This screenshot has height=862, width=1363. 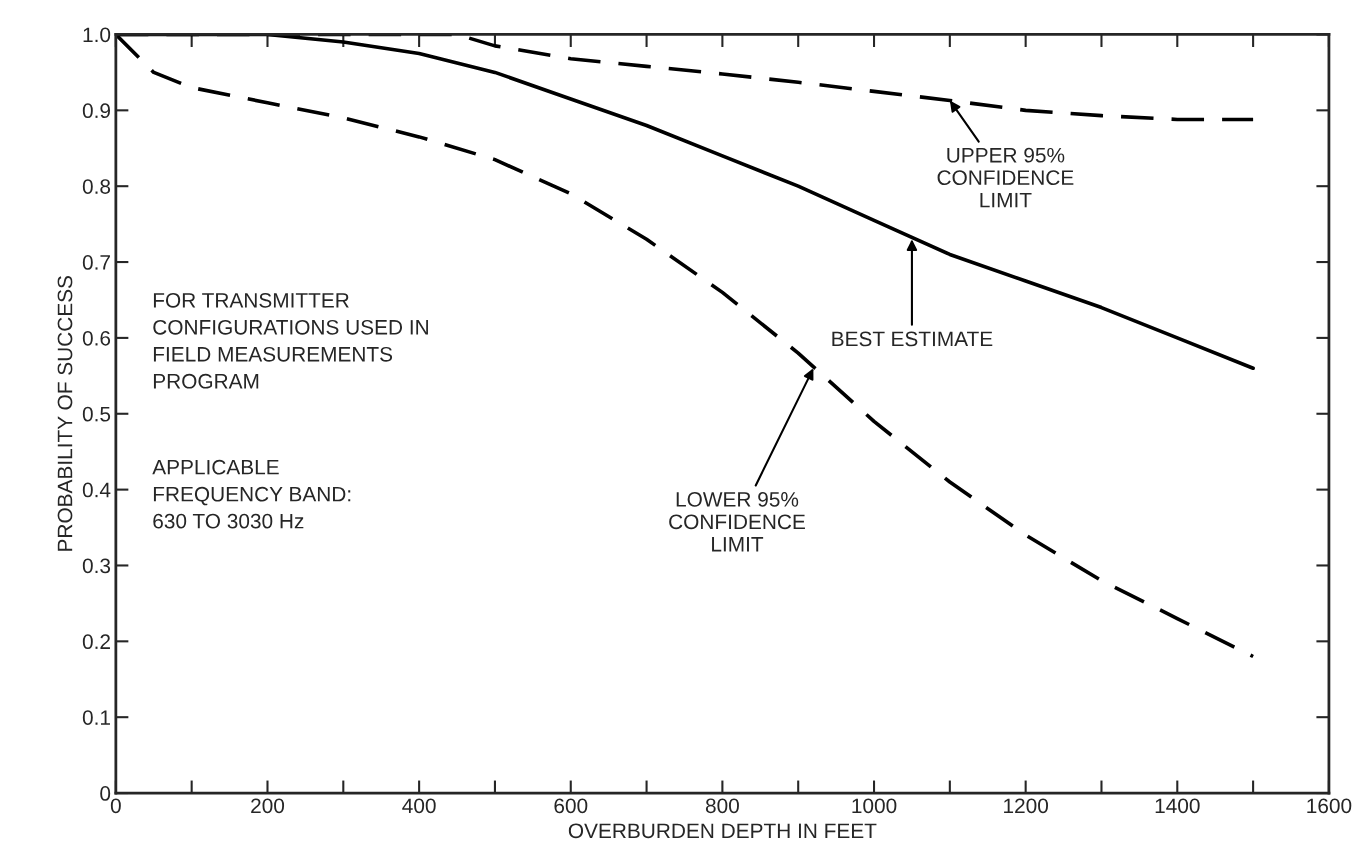 I want to click on x-tick-label: 0, so click(x=115, y=806).